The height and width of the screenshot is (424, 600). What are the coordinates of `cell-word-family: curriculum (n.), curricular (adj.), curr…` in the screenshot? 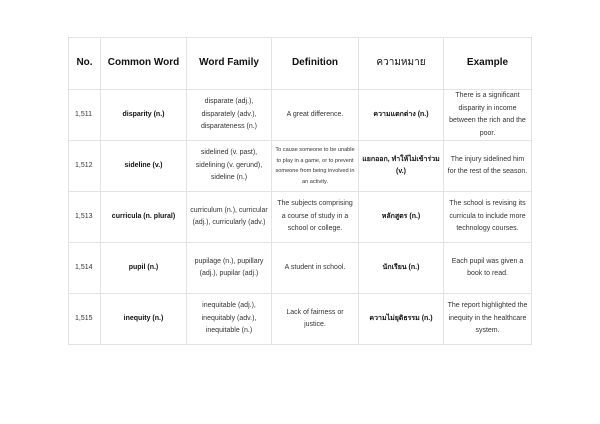 It's located at (229, 217).